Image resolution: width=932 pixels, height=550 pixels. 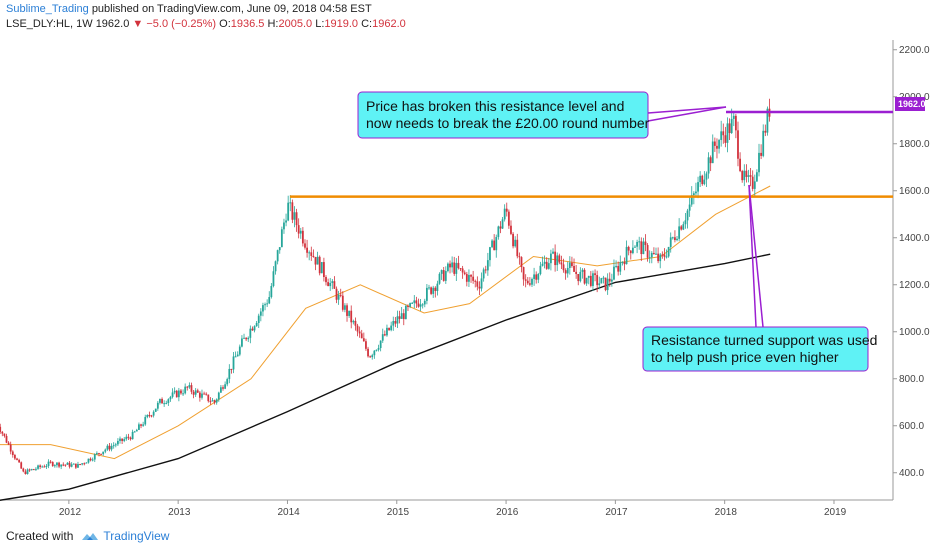 What do you see at coordinates (591, 154) in the screenshot?
I see `horizontal-levels` at bounding box center [591, 154].